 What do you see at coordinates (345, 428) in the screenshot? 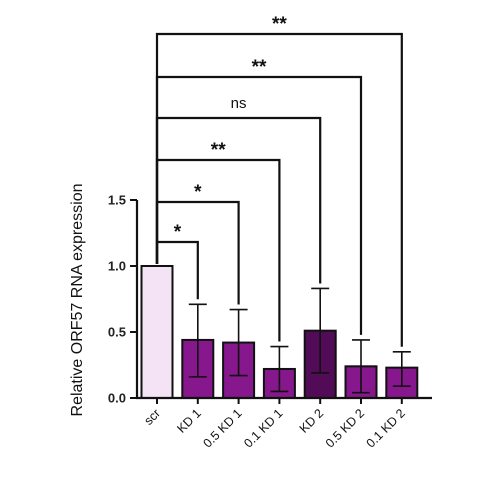
I see `x-tick-label: 0.5 KD 2` at bounding box center [345, 428].